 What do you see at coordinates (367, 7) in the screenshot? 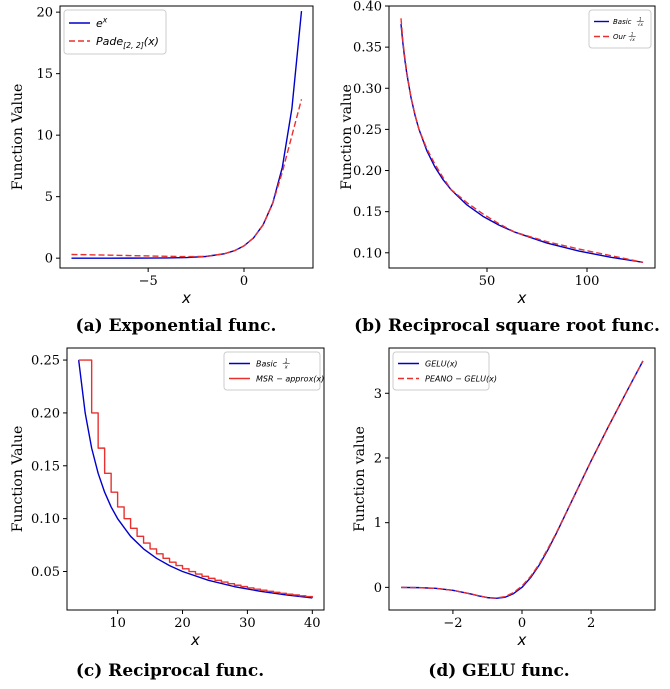
I see `y-tick-label: 0.40` at bounding box center [367, 7].